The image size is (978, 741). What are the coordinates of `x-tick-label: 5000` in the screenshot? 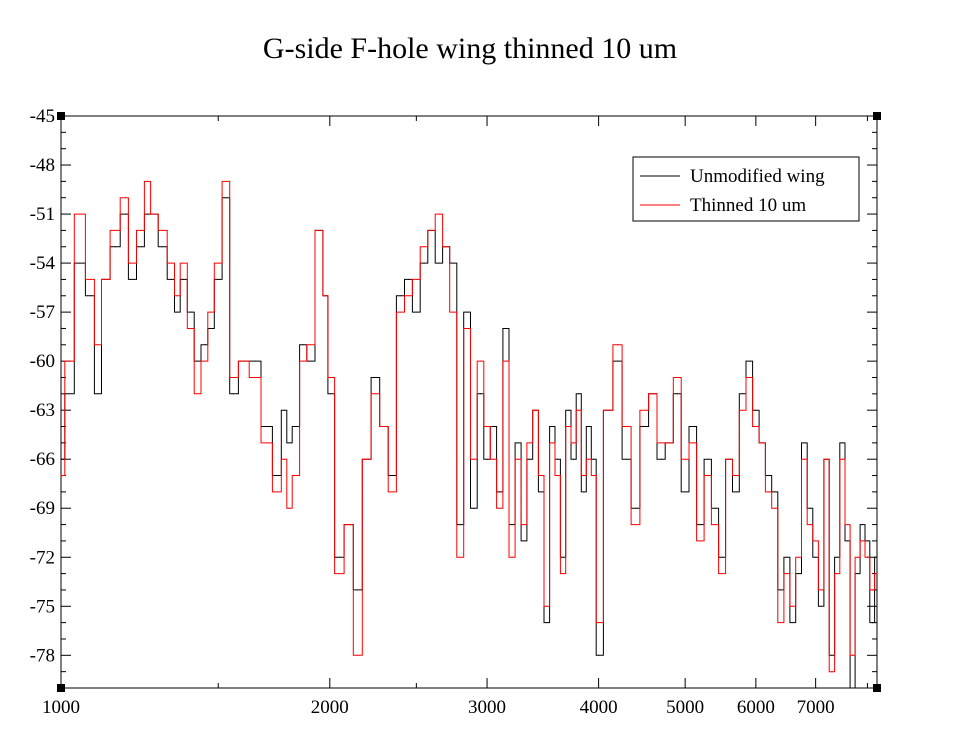 It's located at (685, 707).